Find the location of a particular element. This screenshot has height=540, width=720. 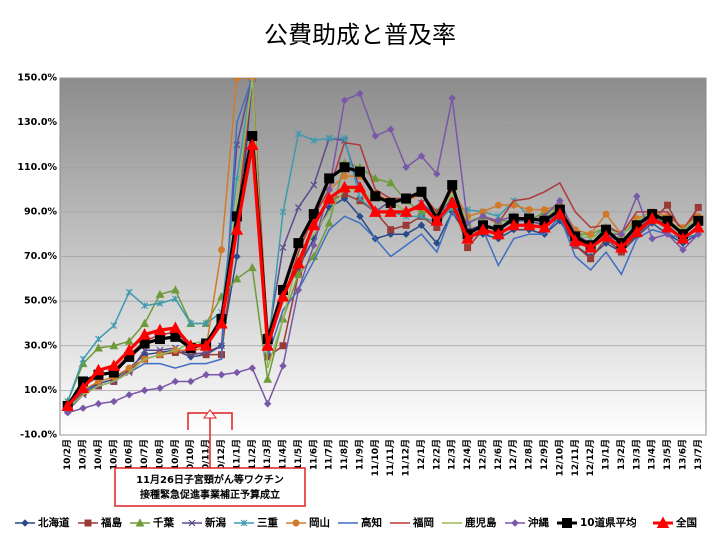

x-tick-label: 12/7月 is located at coordinates (513, 454).